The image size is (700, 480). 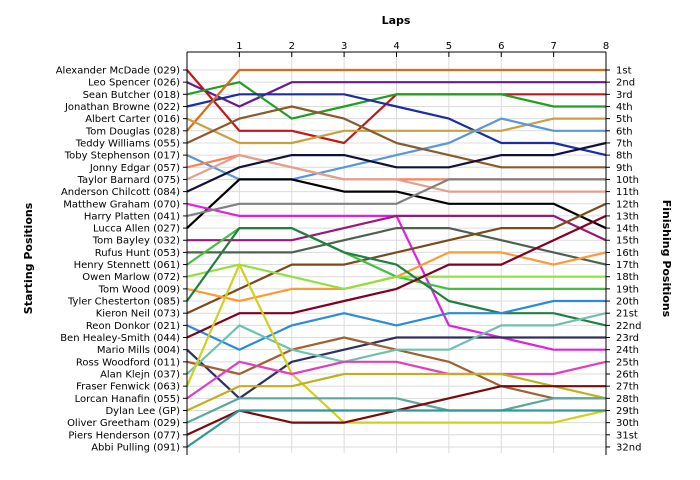 What do you see at coordinates (123, 302) in the screenshot?
I see `start-position-label: Tyler Chesterton (085)` at bounding box center [123, 302].